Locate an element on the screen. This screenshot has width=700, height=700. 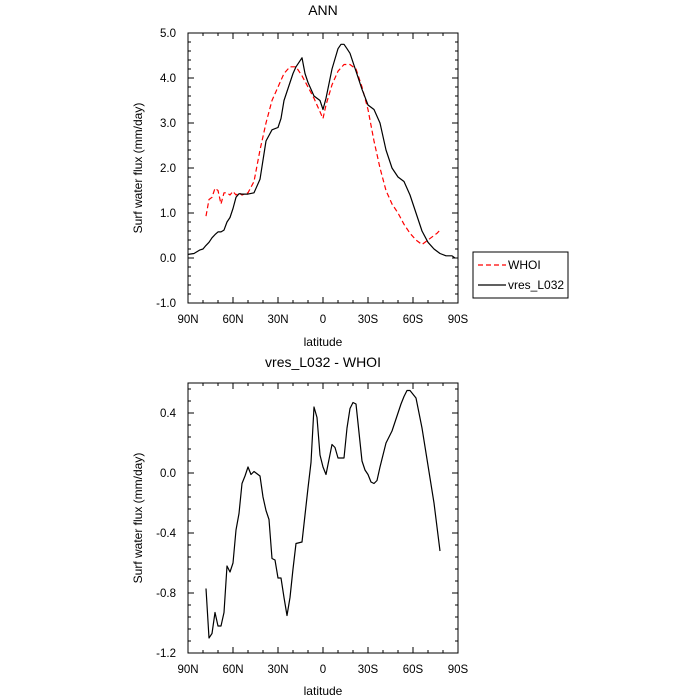
plot-area-top is located at coordinates (321, 151).